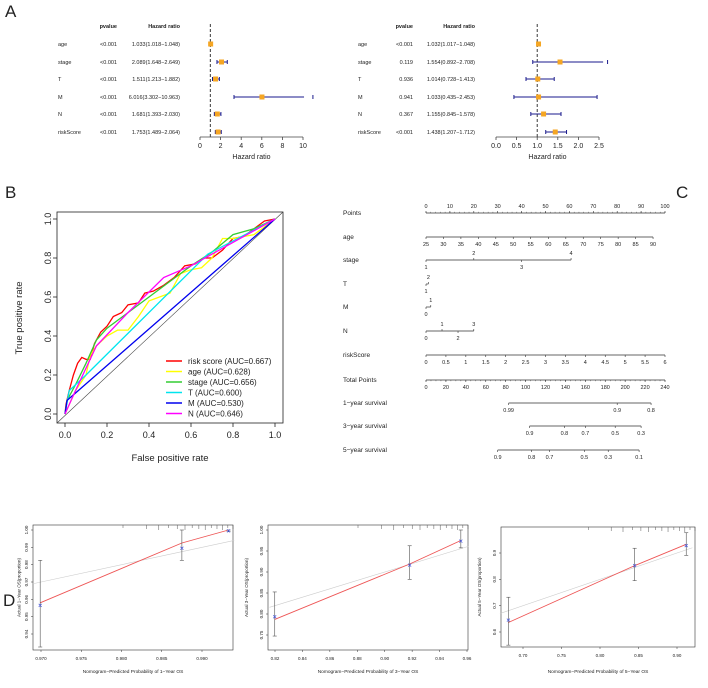 Image resolution: width=708 pixels, height=688 pixels. What do you see at coordinates (479, 586) in the screenshot?
I see `y-axis-label: Actual 5−Year OS(proportion)` at bounding box center [479, 586].